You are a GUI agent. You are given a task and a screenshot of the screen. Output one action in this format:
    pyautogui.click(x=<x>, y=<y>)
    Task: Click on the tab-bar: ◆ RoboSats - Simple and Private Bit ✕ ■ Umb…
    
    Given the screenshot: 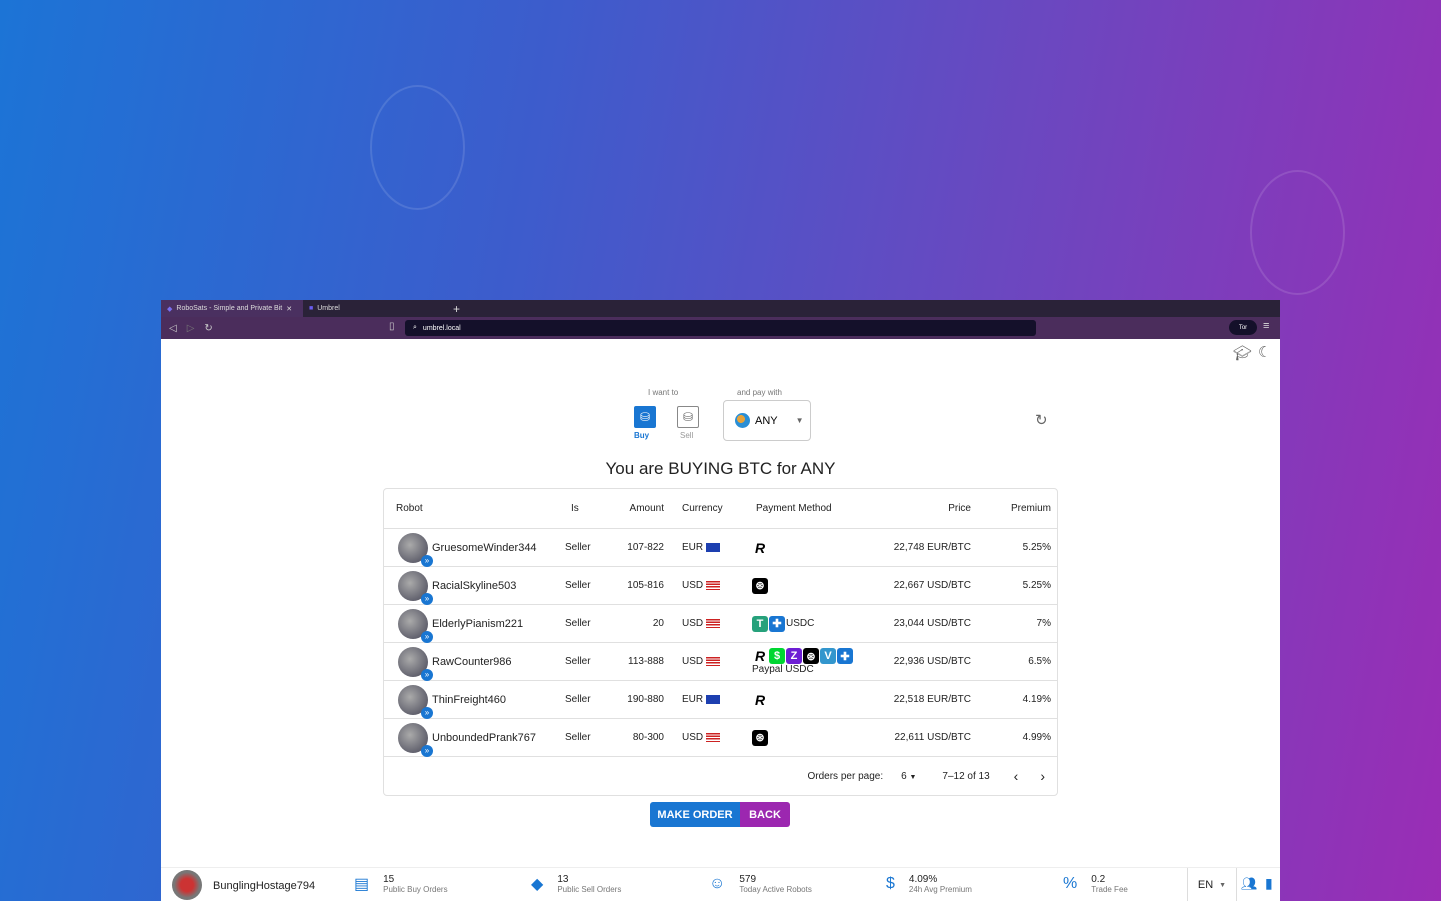 What is the action you would take?
    pyautogui.click(x=720, y=308)
    